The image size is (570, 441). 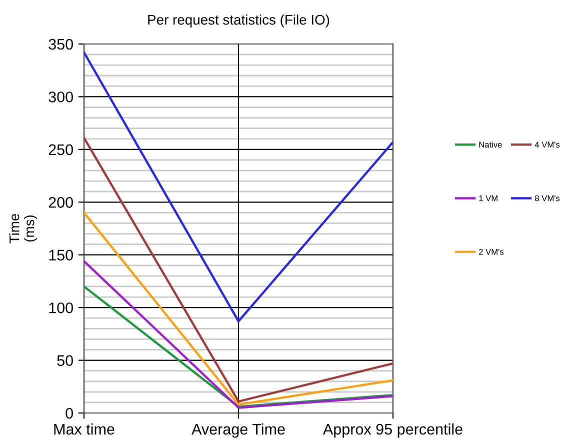 I want to click on y-tick-label: 0, so click(x=69, y=413).